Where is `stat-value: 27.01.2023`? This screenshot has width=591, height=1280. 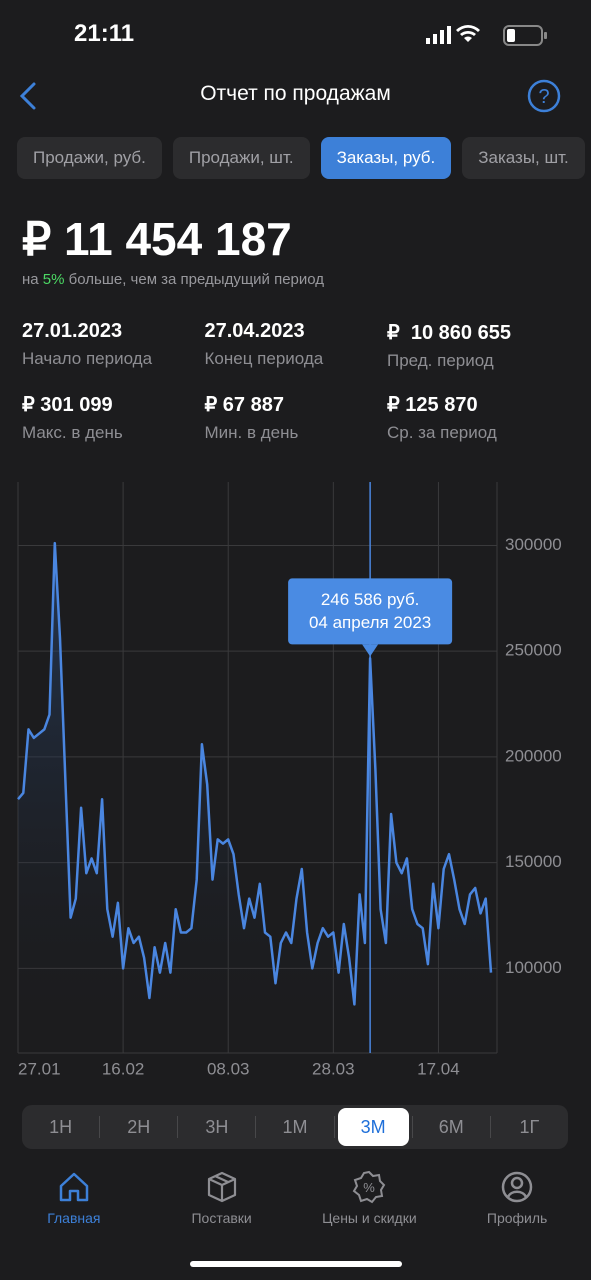 stat-value: 27.01.2023 is located at coordinates (72, 331).